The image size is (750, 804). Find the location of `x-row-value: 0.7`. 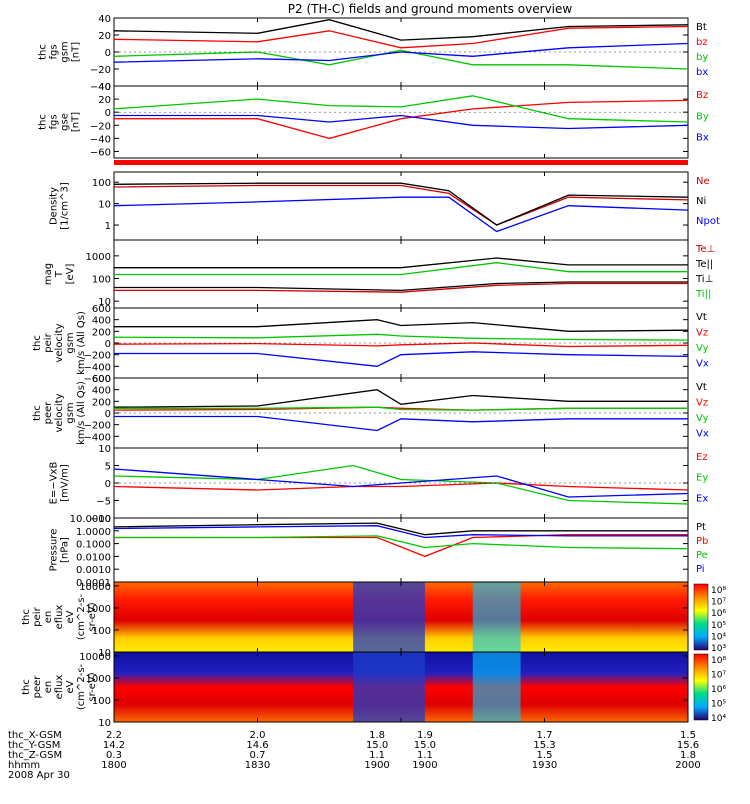

x-row-value: 0.7 is located at coordinates (258, 755).